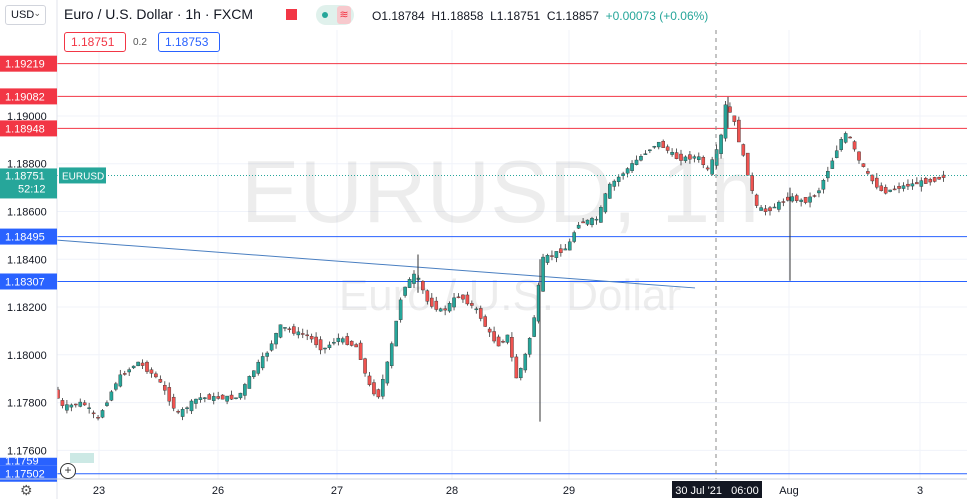 This screenshot has height=499, width=967. What do you see at coordinates (27, 213) in the screenshot?
I see `price-tick-label: 1.18600` at bounding box center [27, 213].